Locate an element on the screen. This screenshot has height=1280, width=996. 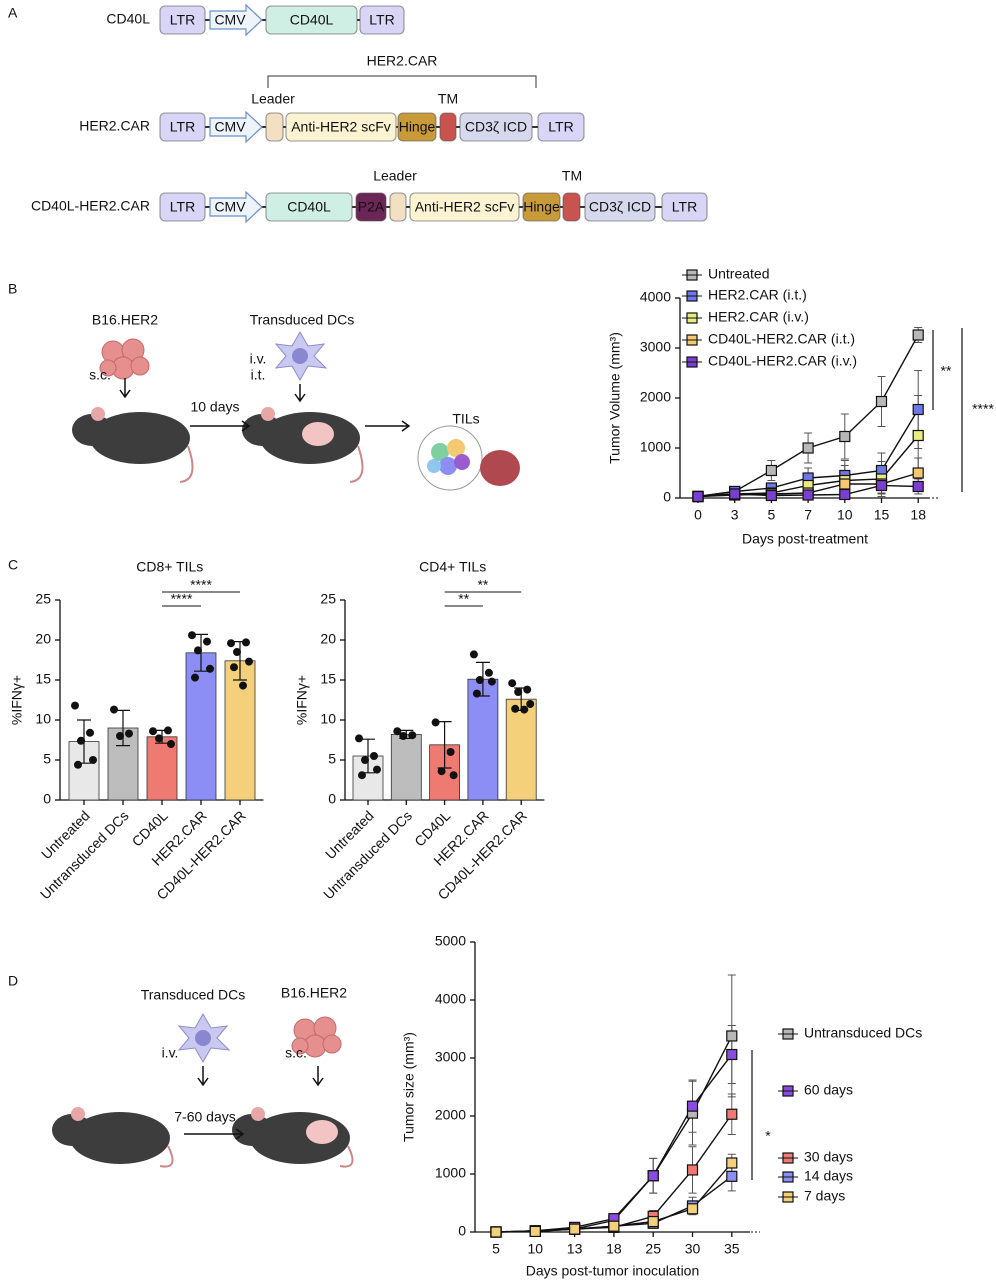
element-label: CD3ζ ICD is located at coordinates (496, 127).